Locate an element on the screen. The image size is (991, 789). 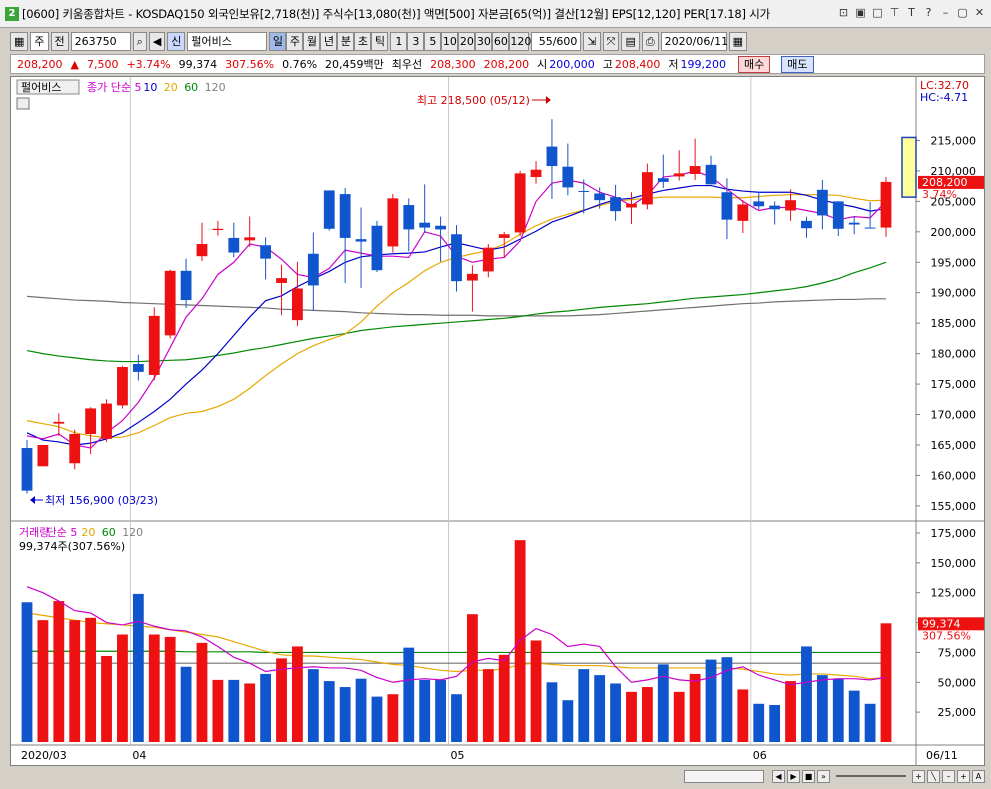
period-tab-6: 틱 is located at coordinates (380, 41).